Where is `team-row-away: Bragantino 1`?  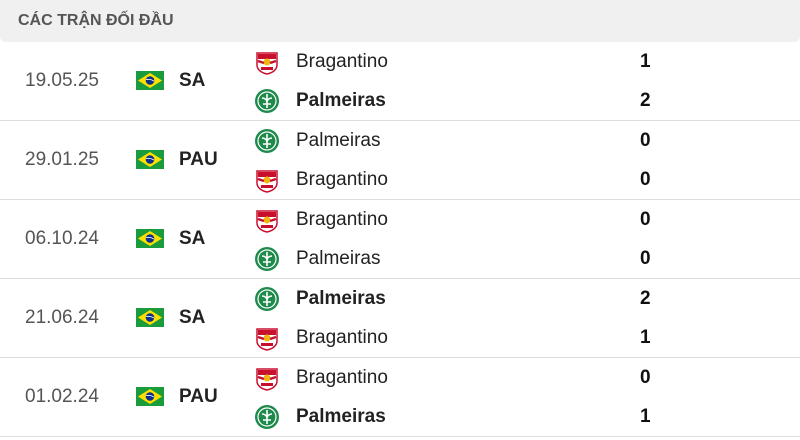
team-row-away: Bragantino 1 is located at coordinates (454, 337).